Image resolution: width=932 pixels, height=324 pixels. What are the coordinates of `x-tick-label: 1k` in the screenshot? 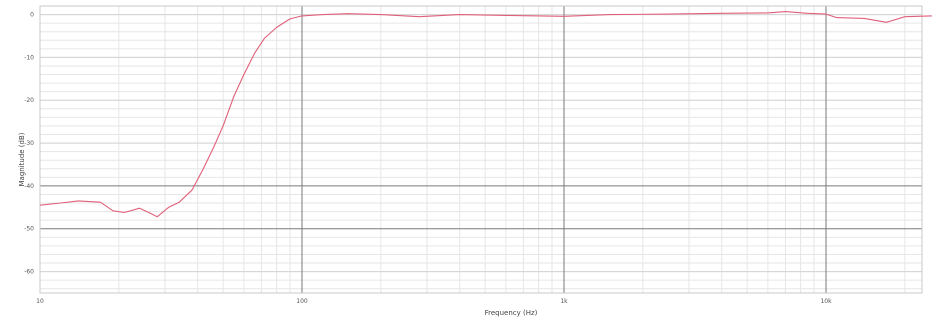 It's located at (564, 301).